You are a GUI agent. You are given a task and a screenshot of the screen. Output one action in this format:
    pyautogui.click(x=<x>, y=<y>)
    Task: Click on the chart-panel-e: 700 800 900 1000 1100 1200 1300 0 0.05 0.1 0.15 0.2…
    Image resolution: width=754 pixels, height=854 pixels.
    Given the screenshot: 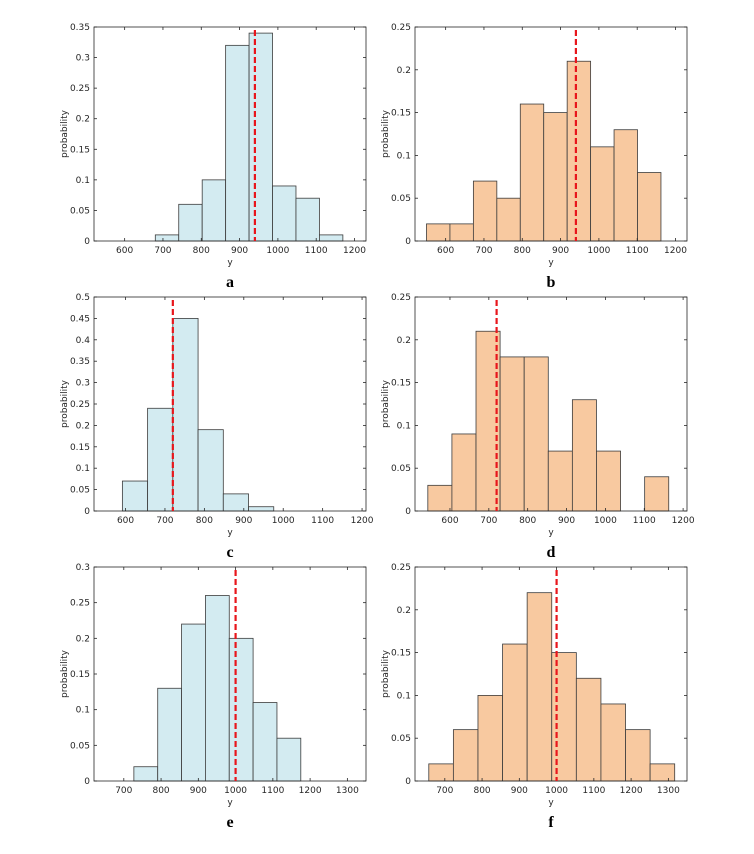 What is the action you would take?
    pyautogui.click(x=213, y=697)
    